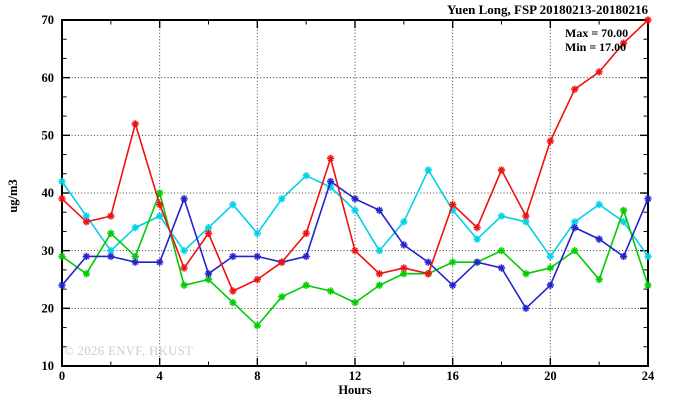  What do you see at coordinates (48, 309) in the screenshot?
I see `y-tick-label: 20` at bounding box center [48, 309].